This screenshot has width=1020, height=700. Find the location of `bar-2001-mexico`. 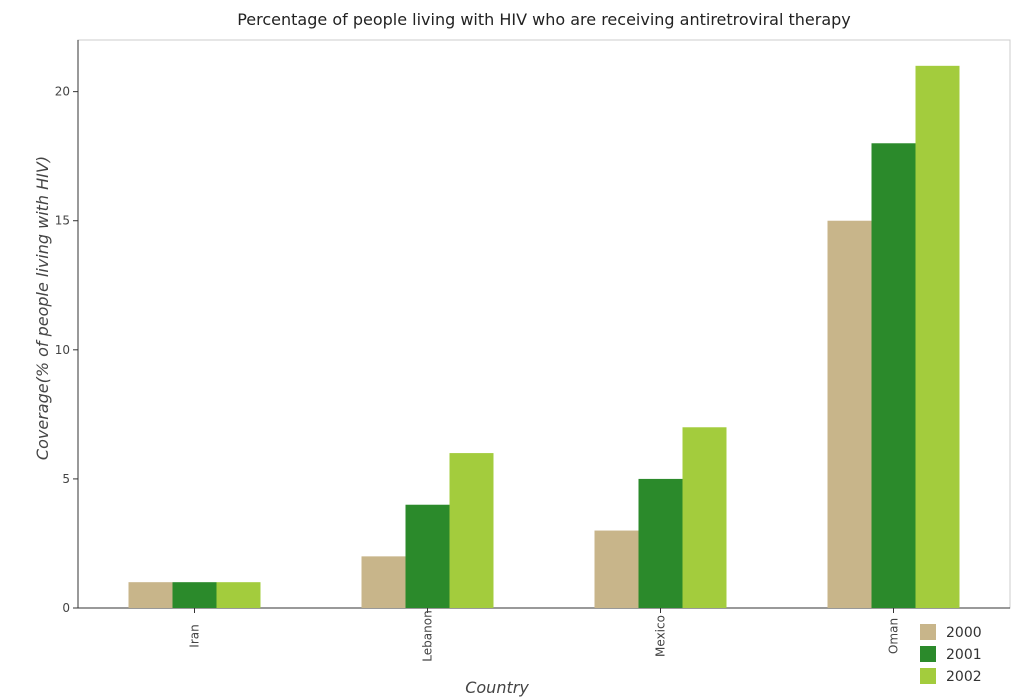

bar-2001-mexico is located at coordinates (660, 543).